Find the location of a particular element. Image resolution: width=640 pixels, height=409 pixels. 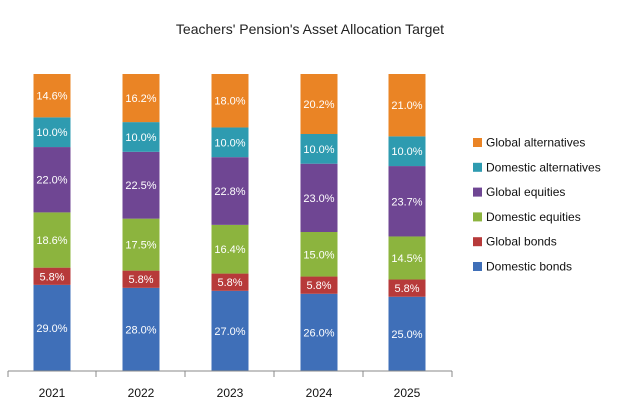

x-tick-label-2023: 2023 is located at coordinates (230, 393).